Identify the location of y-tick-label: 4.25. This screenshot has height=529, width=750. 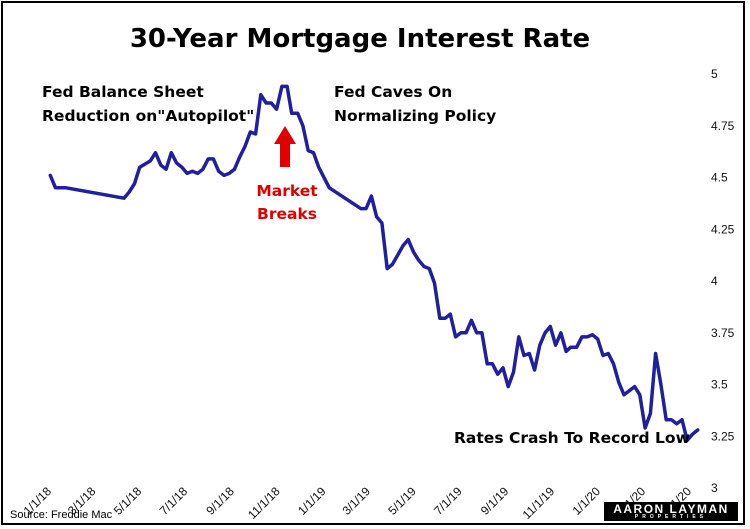
(723, 229).